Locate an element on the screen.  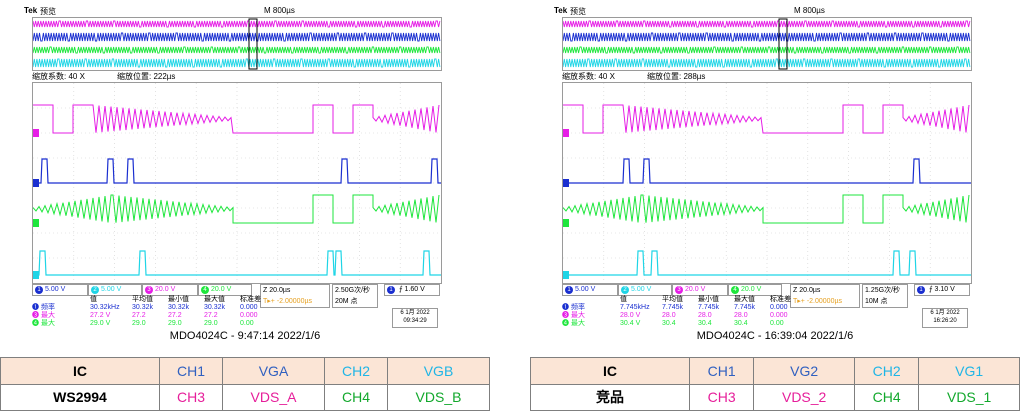
samplerate-box: 1.25G次/秒 10M 点 is located at coordinates (885, 296).